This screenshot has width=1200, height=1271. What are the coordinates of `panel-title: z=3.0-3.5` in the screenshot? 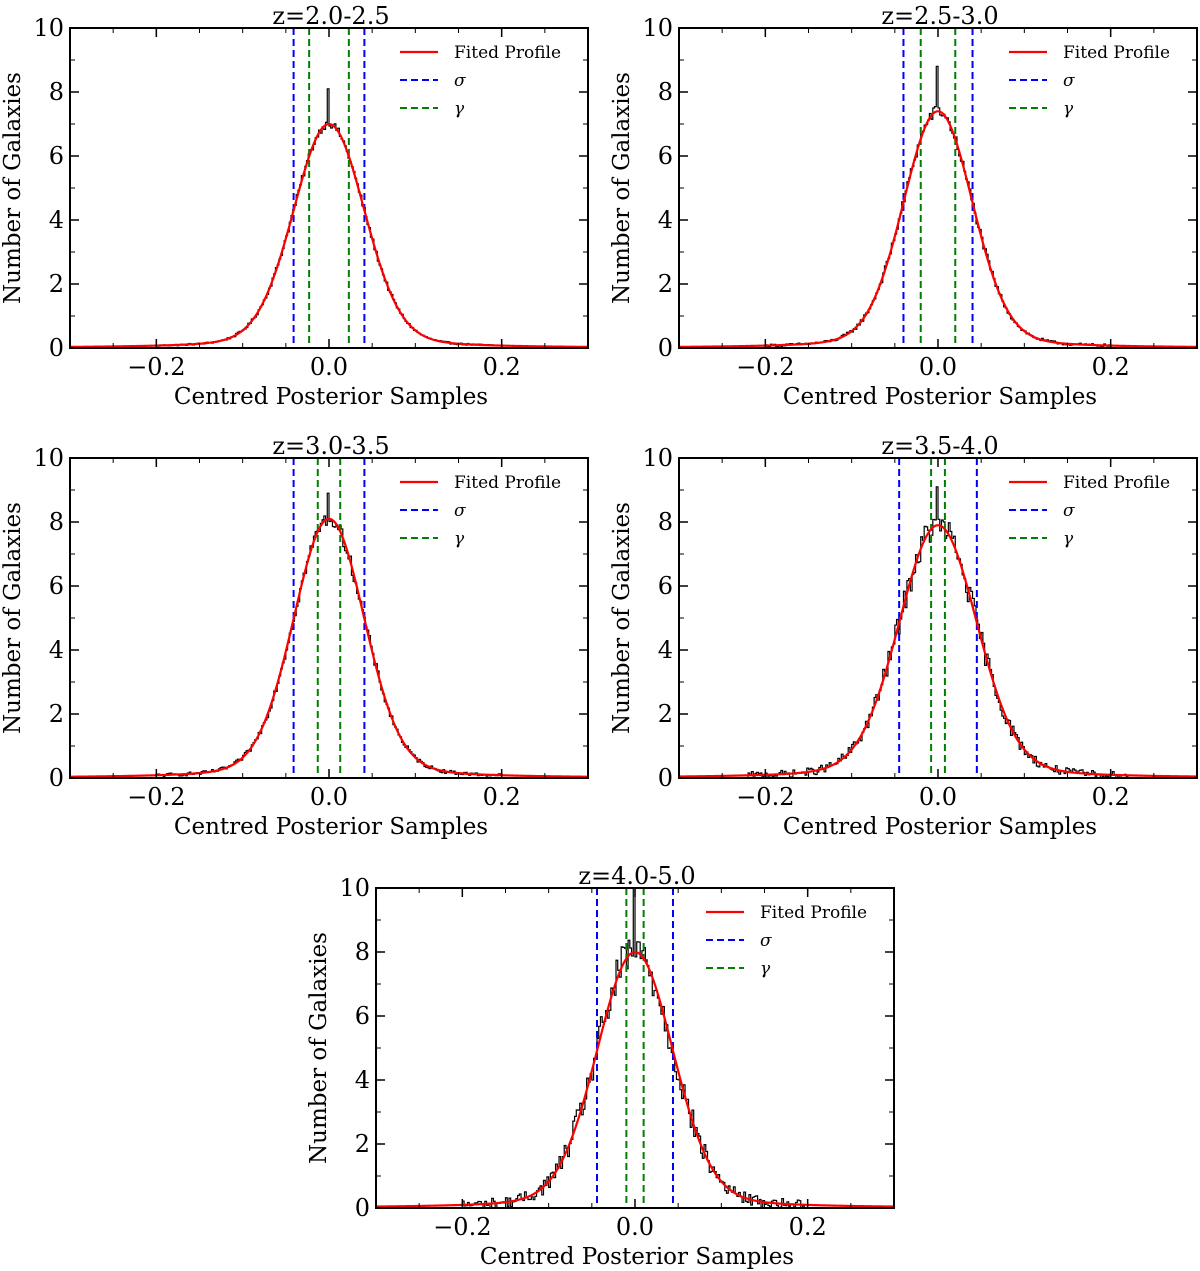 It's located at (330, 446).